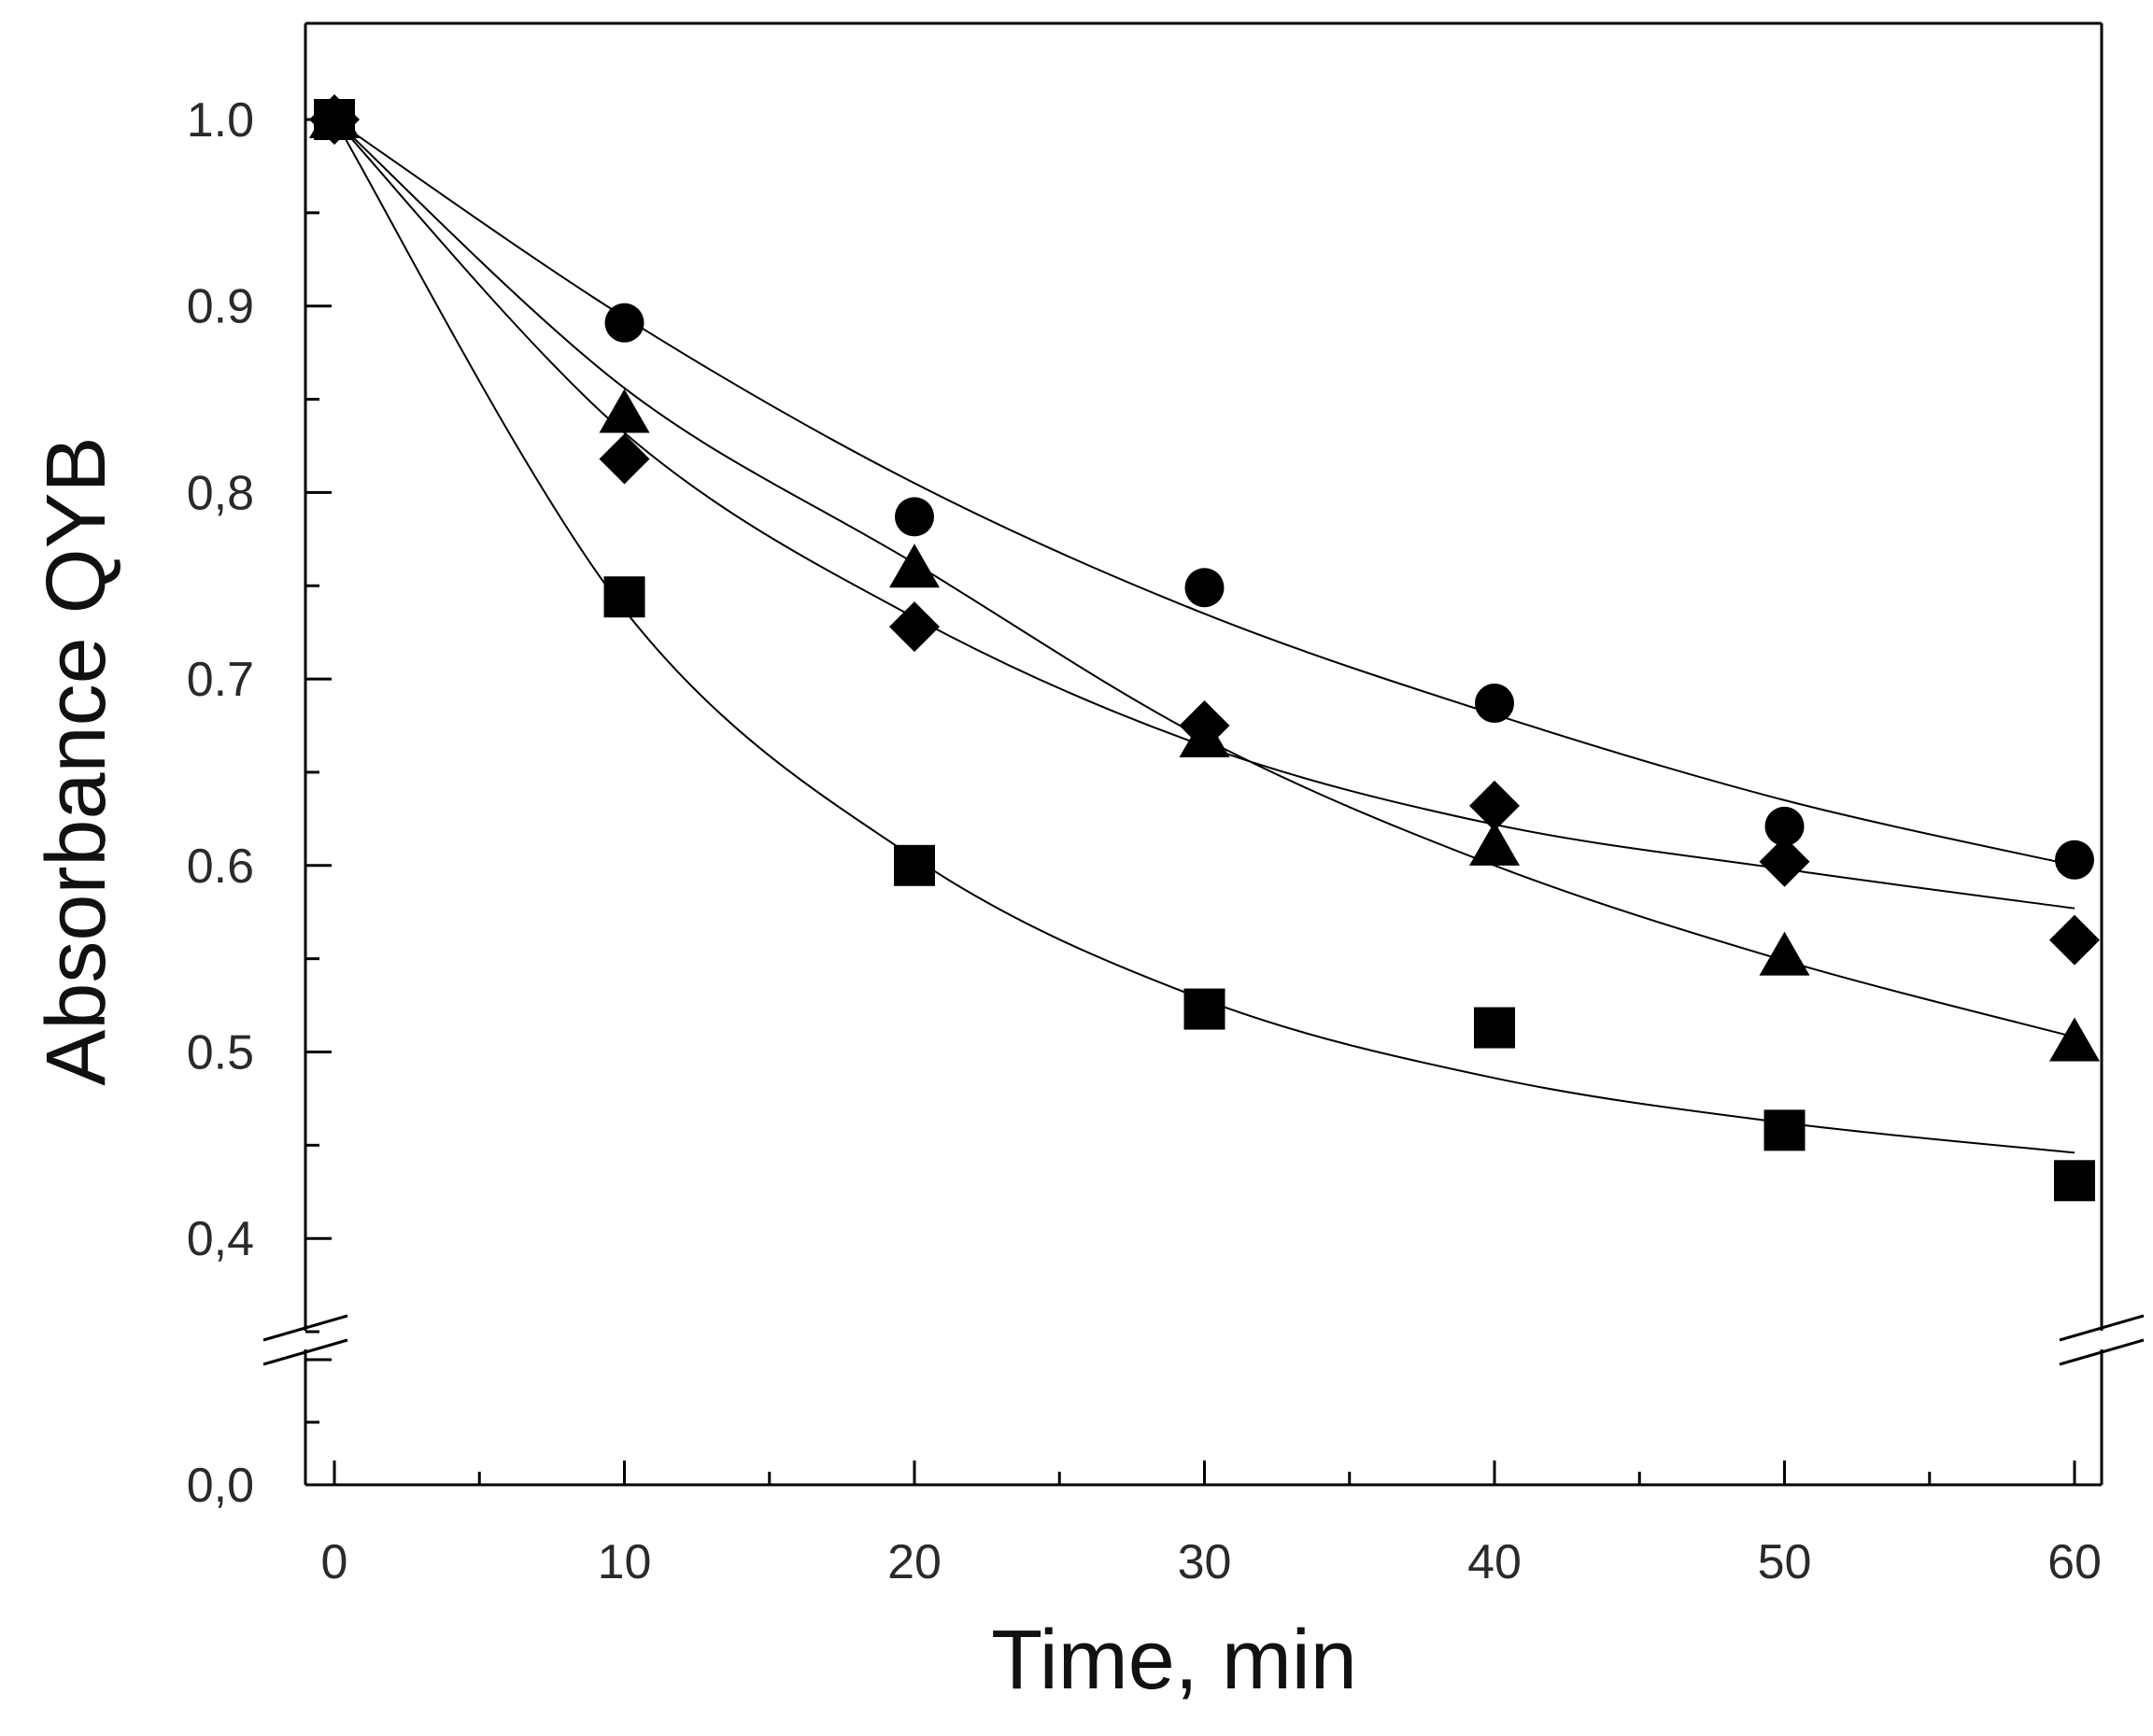 The image size is (2153, 1736). Describe the element at coordinates (1205, 1562) in the screenshot. I see `x-tick-label: 30` at that location.